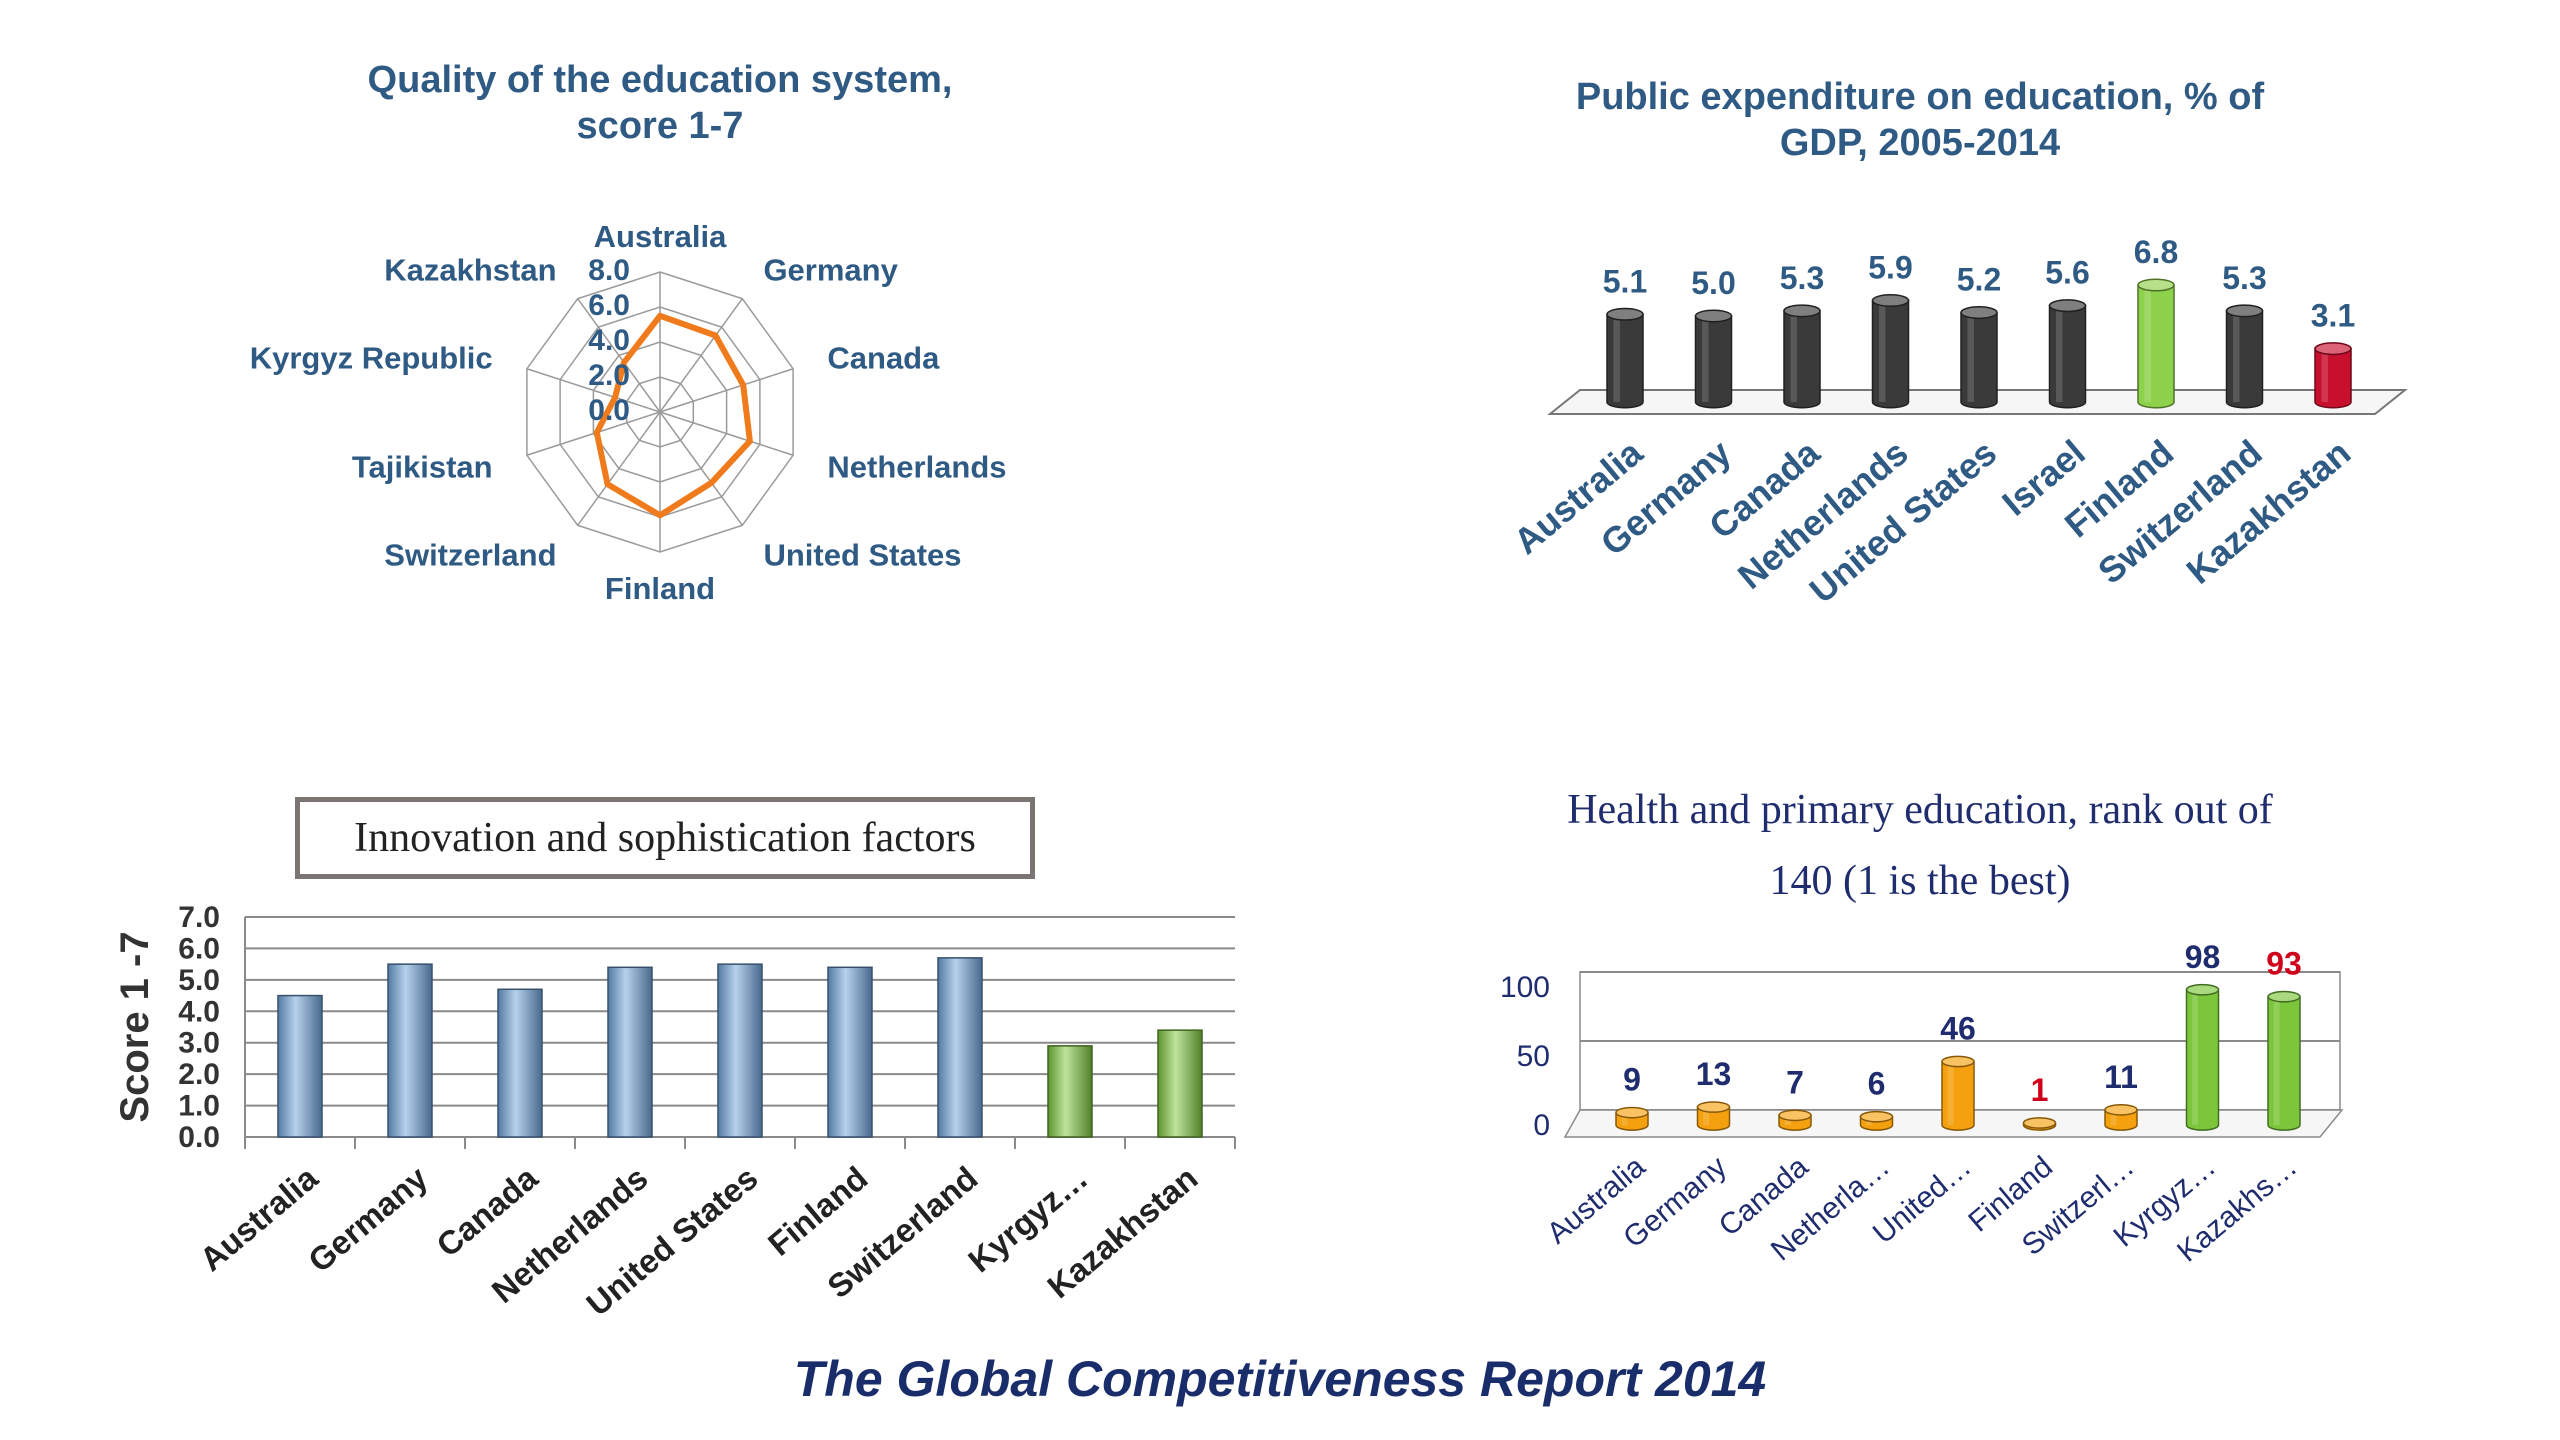 The image size is (2560, 1440). What do you see at coordinates (609, 375) in the screenshot?
I see `radar-tick-label: 2.0` at bounding box center [609, 375].